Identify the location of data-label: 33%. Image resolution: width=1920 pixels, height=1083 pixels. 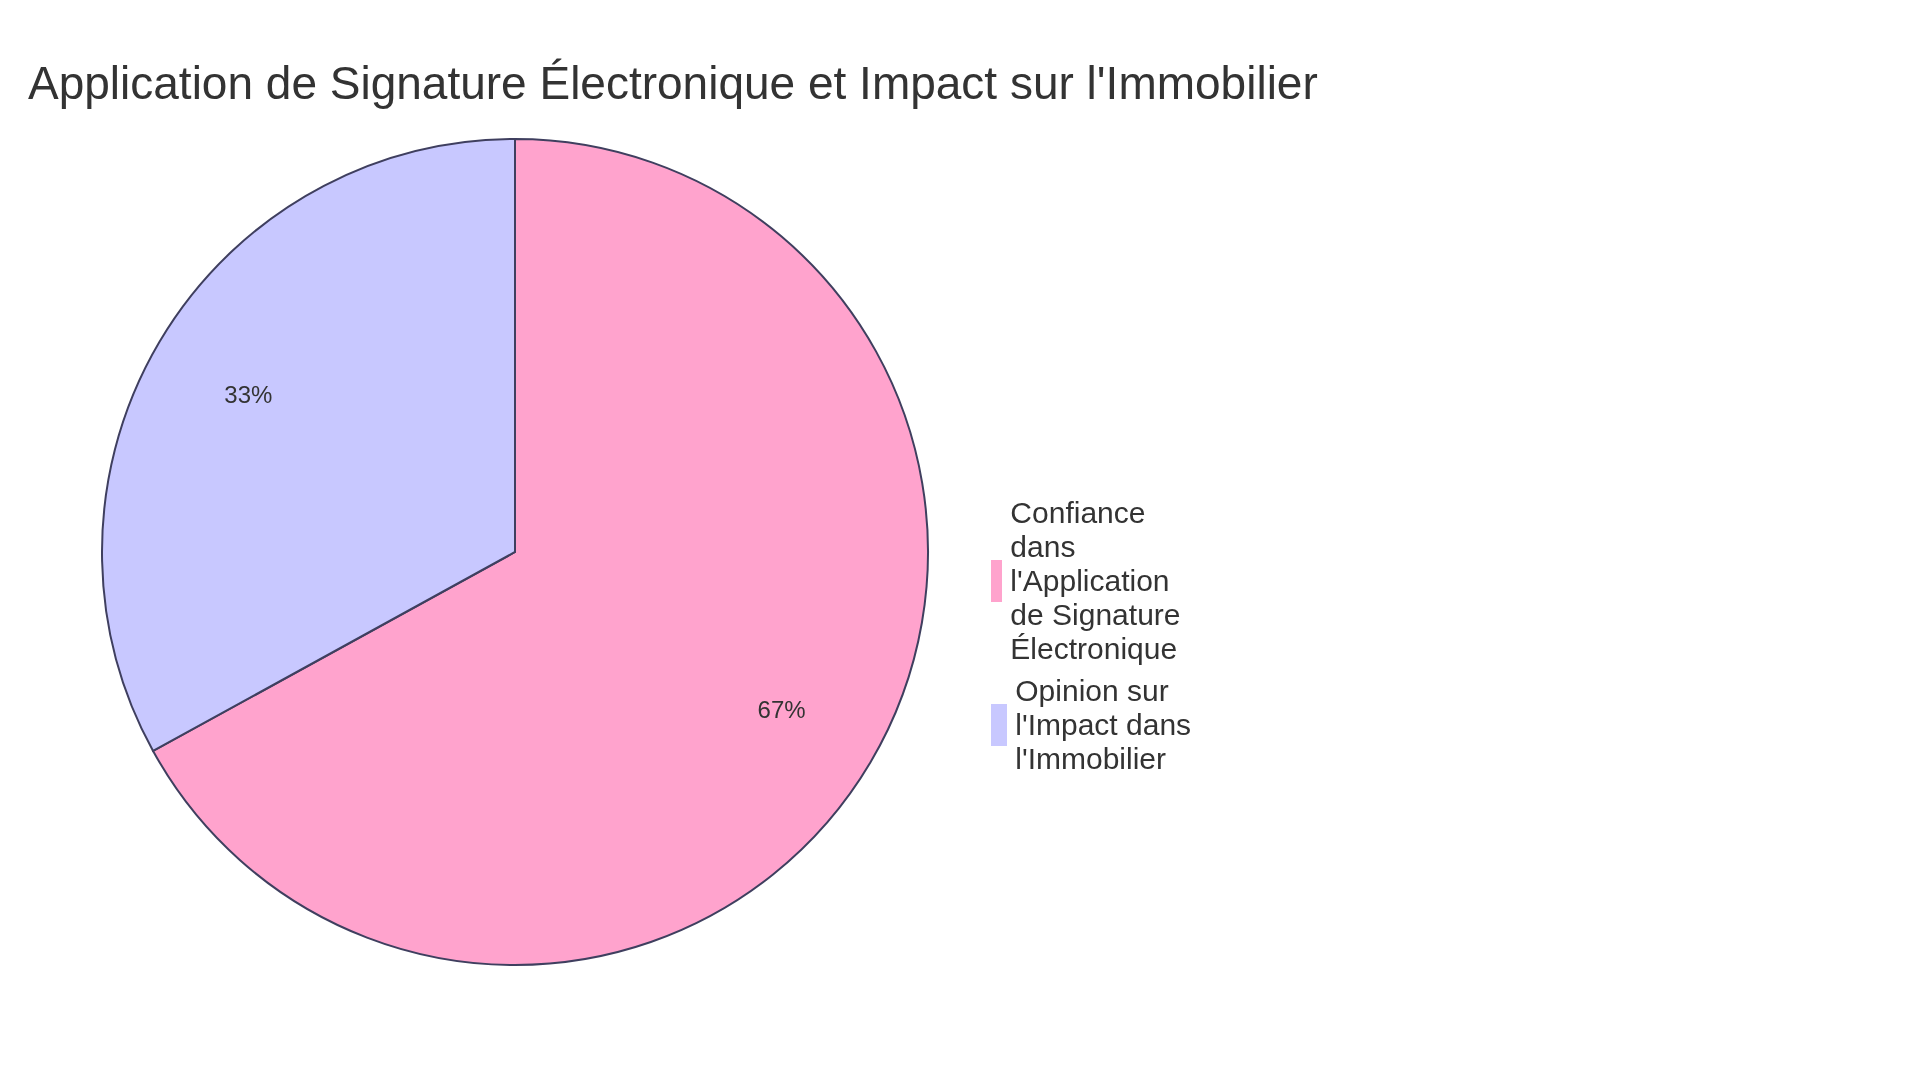
(248, 394).